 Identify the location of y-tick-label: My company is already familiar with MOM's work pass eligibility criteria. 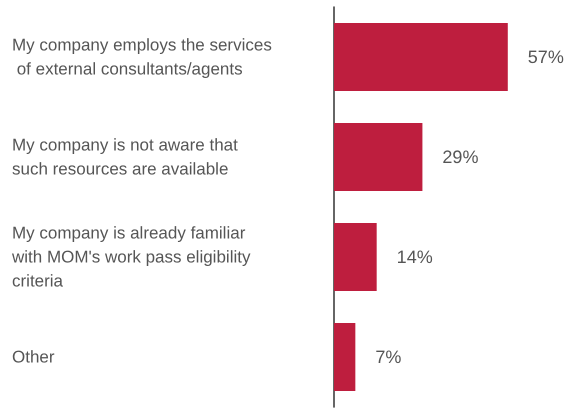
(133, 257).